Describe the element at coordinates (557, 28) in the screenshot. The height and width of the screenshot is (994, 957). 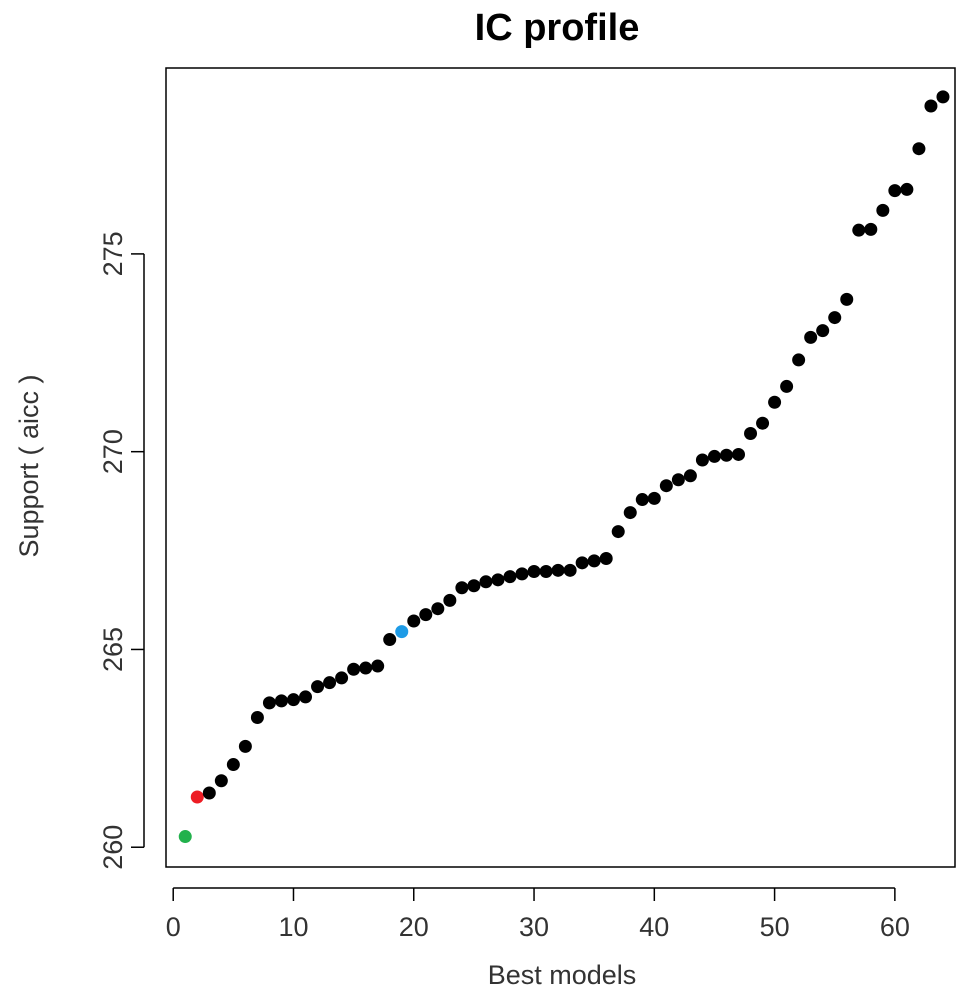
I see `chart-title: IC profile` at that location.